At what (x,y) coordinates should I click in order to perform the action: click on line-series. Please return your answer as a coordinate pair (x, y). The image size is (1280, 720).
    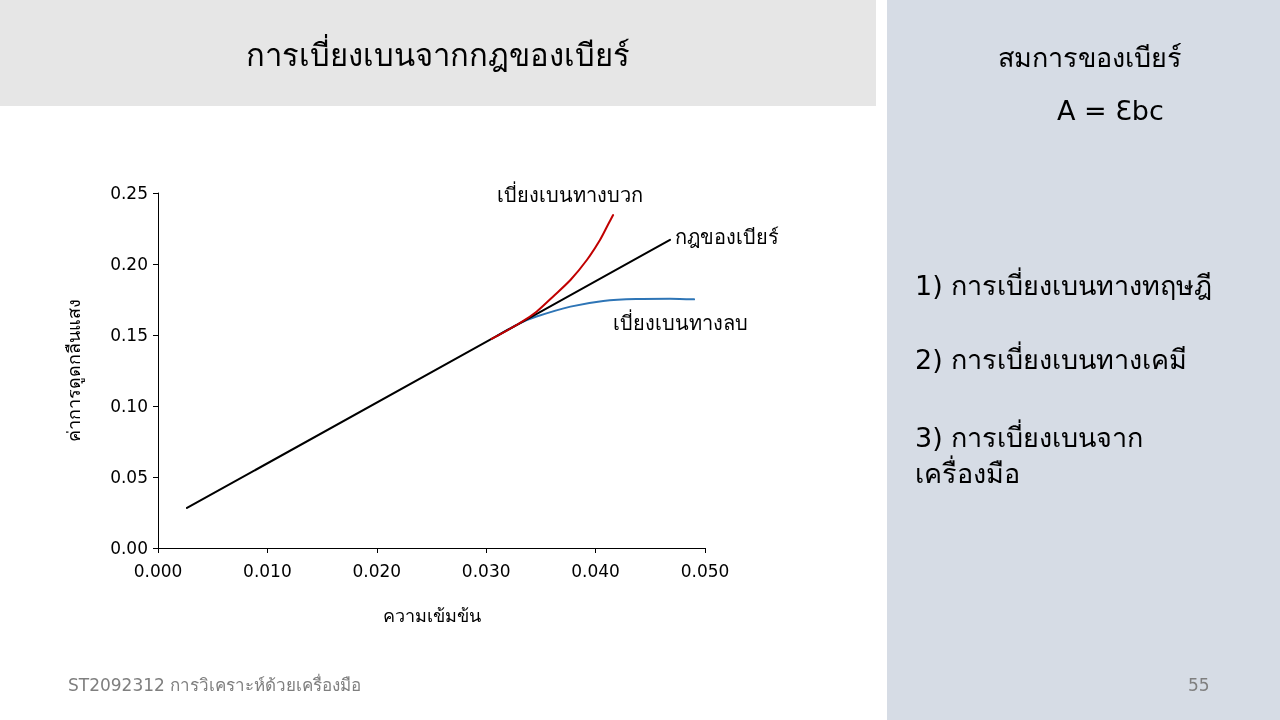
    Looking at the image, I should click on (552, 277).